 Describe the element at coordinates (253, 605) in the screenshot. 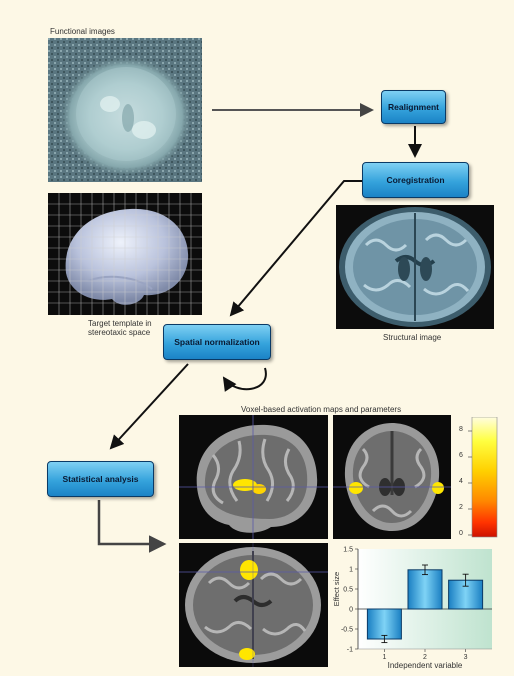

I see `axial-brain-slice` at that location.